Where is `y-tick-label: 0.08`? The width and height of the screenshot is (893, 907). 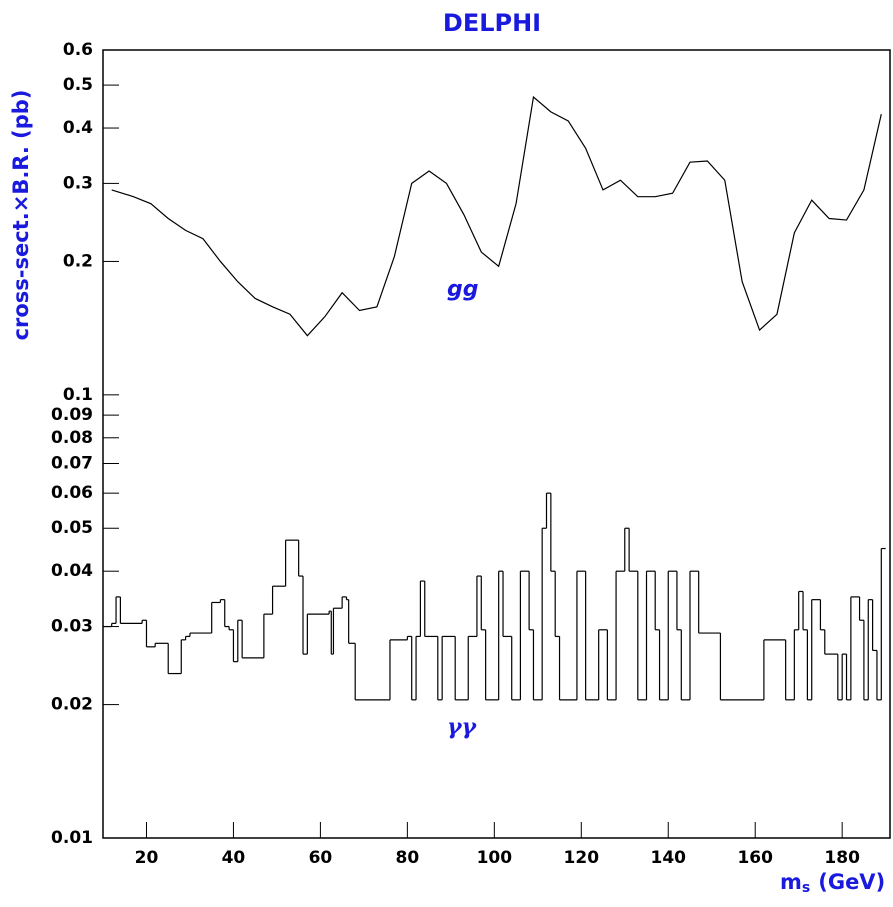 y-tick-label: 0.08 is located at coordinates (72, 438).